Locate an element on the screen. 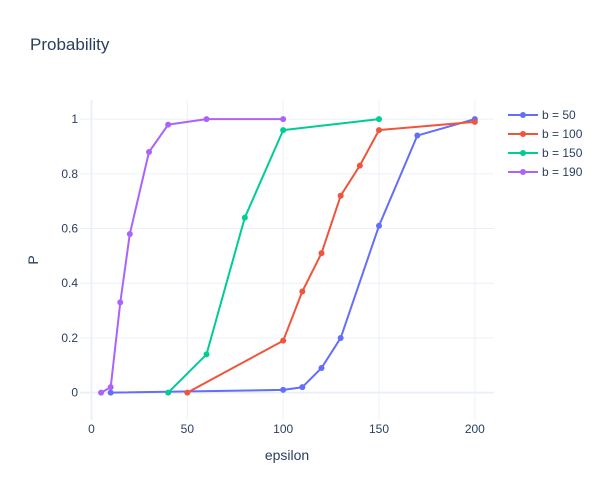 The image size is (600, 500). legend-item: b = 190 is located at coordinates (545, 172).